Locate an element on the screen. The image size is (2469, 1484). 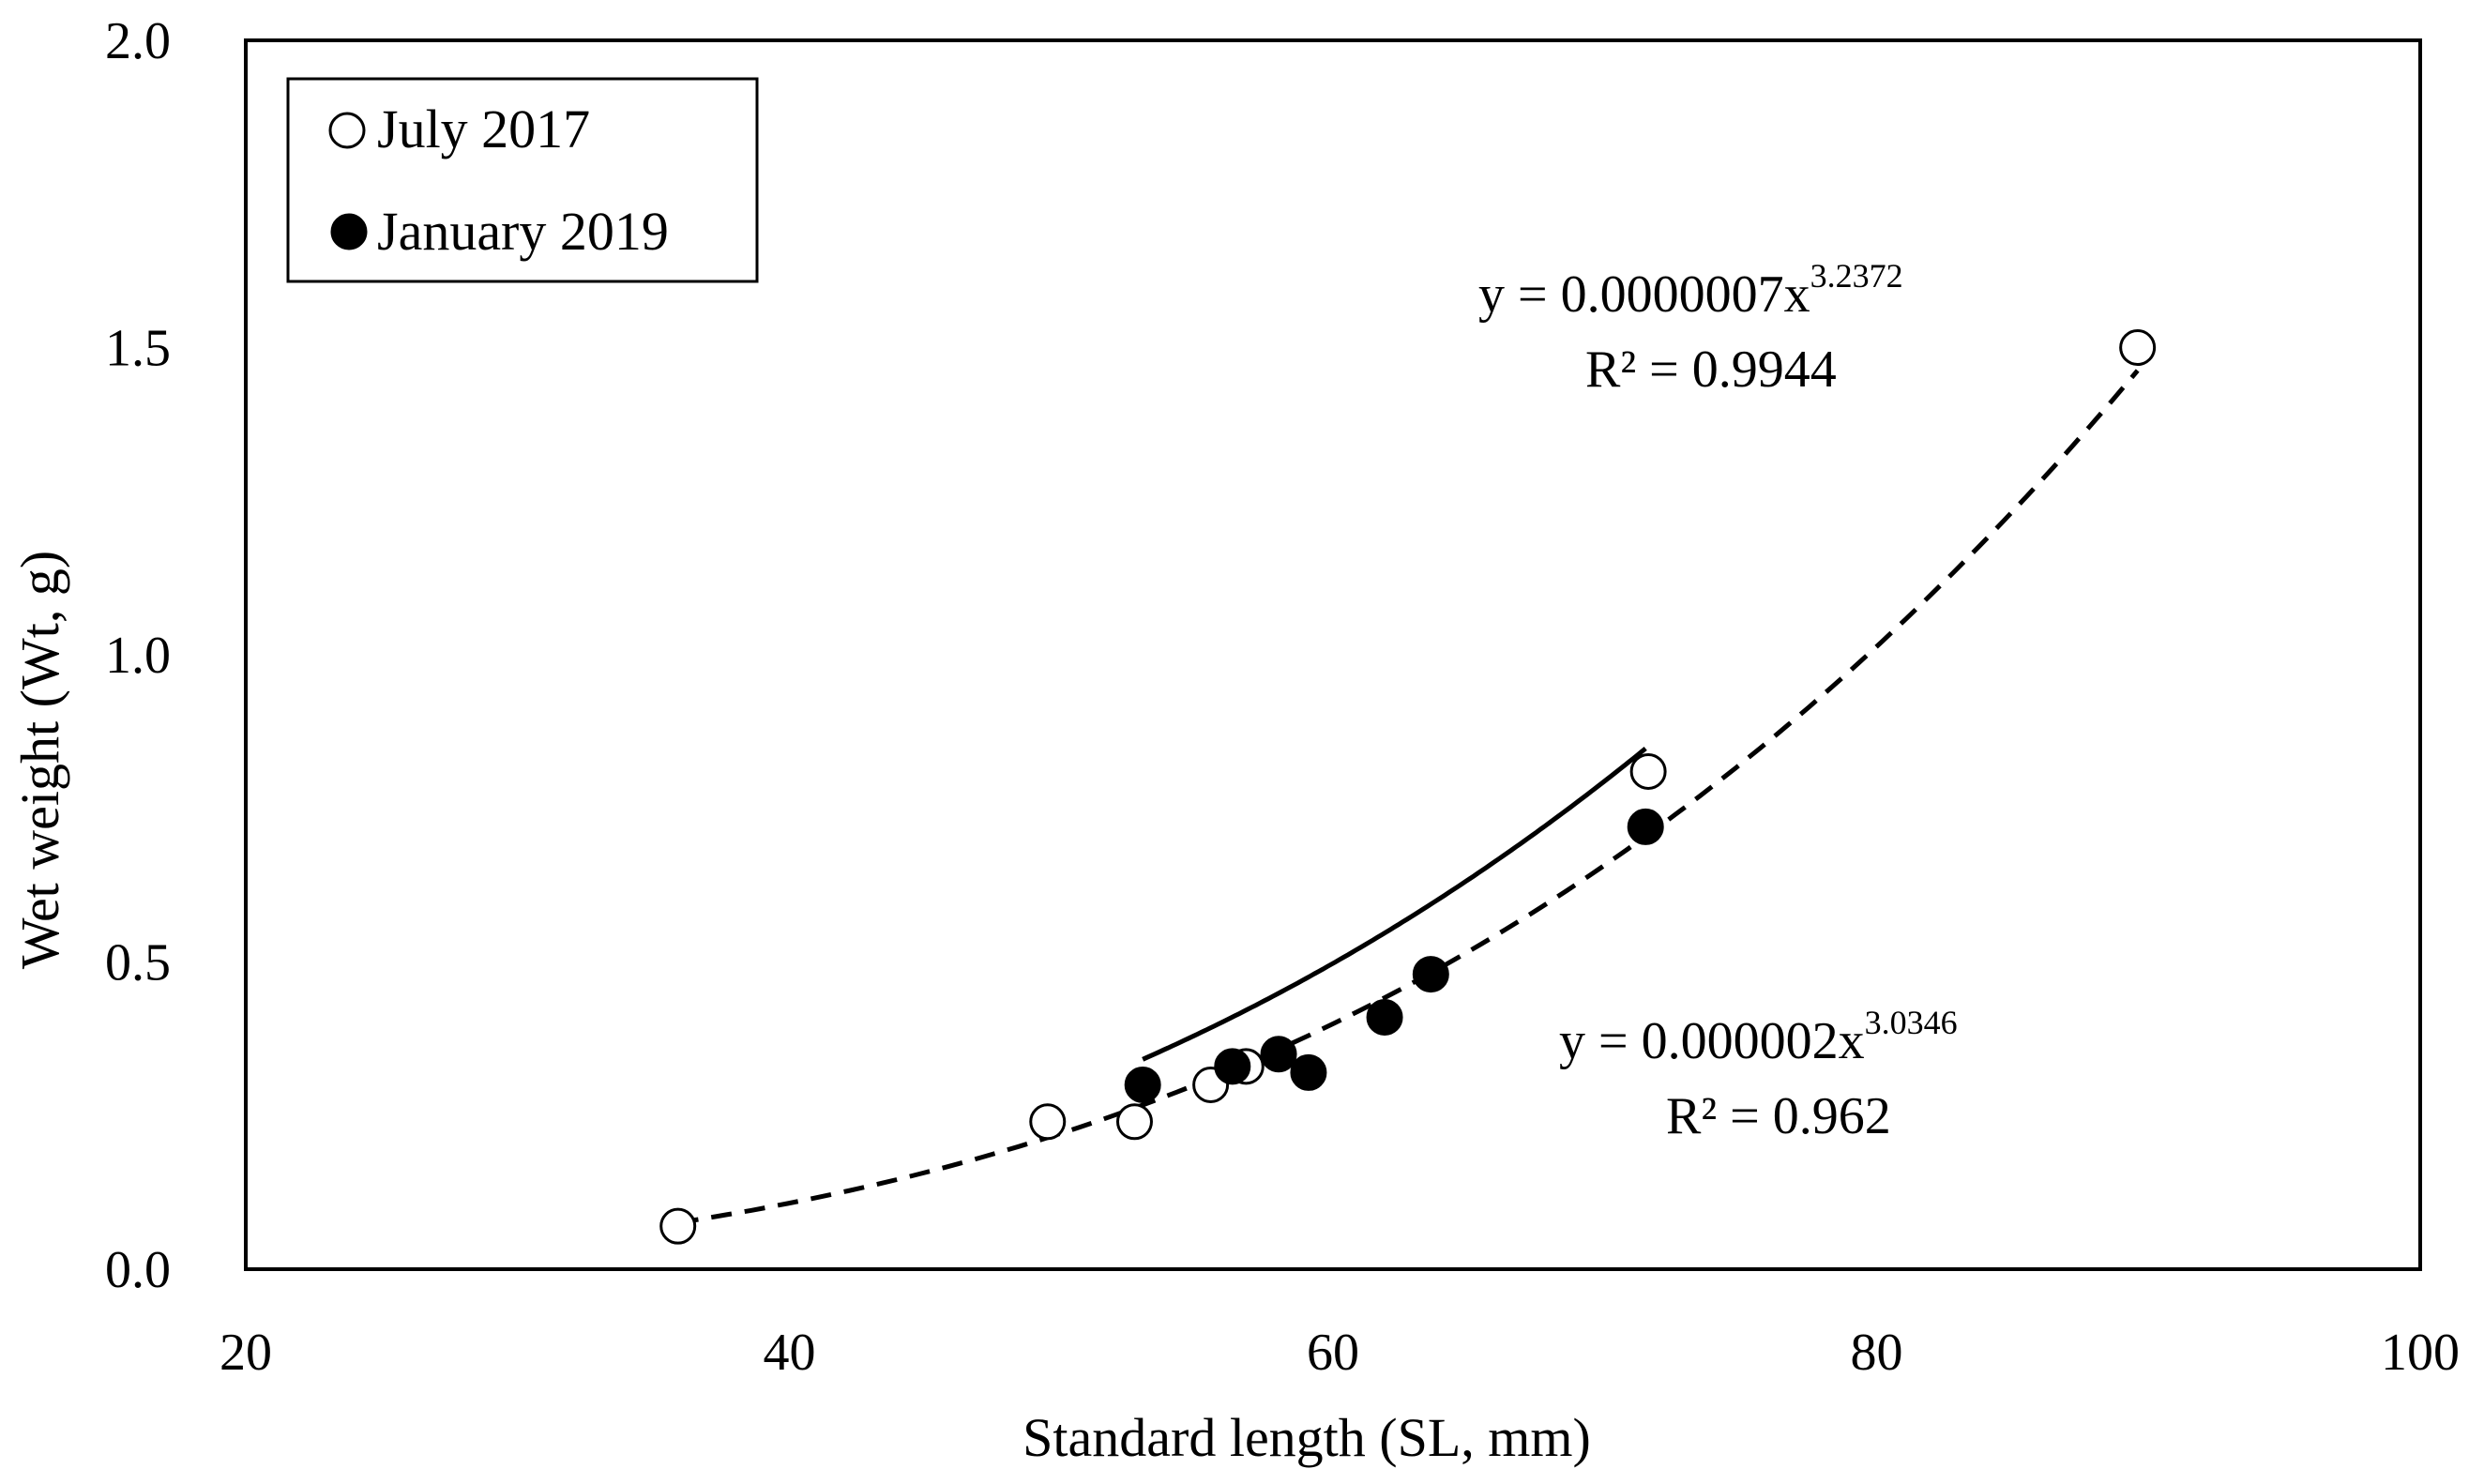
x-axis-ticks: 20 40 60 80 100 is located at coordinates (1340, 1353).